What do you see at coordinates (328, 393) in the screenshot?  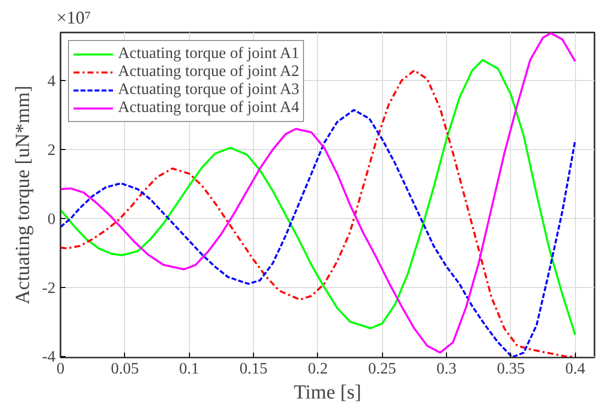 I see `x-axis-title: Time [s]` at bounding box center [328, 393].